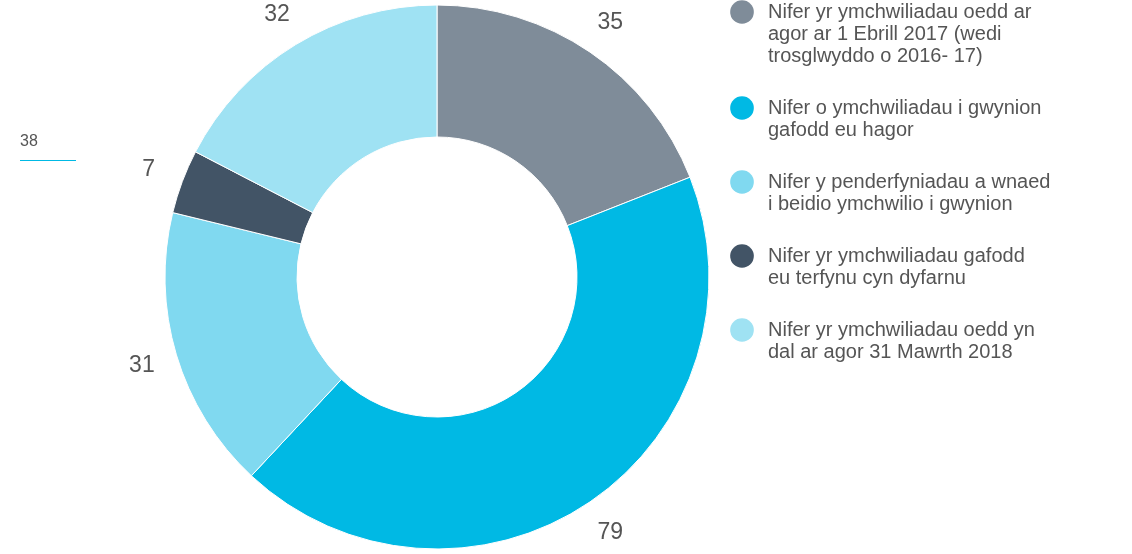 The image size is (1132, 554). Describe the element at coordinates (610, 530) in the screenshot. I see `data-label: 79` at that location.